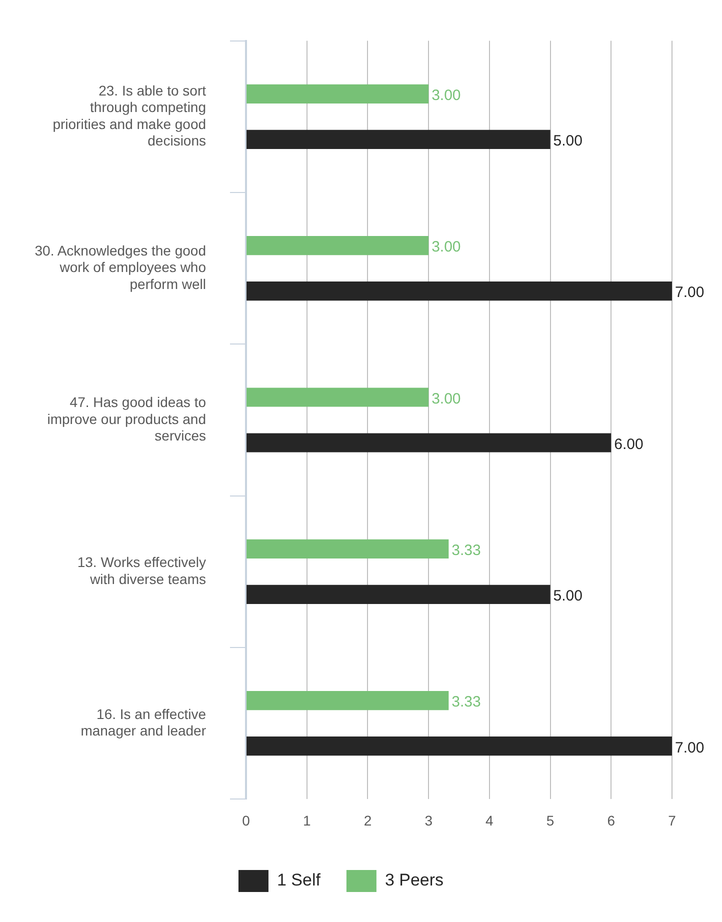 This screenshot has height=922, width=722. I want to click on y-tick-label: 47. Has good ideas to improve our products and services, so click(126, 419).